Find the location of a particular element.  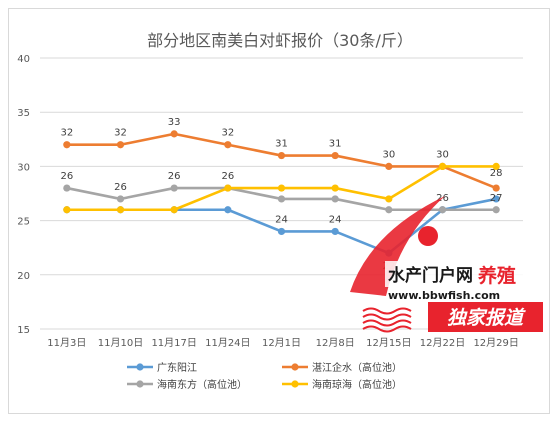

logo-dot is located at coordinates (428, 236).